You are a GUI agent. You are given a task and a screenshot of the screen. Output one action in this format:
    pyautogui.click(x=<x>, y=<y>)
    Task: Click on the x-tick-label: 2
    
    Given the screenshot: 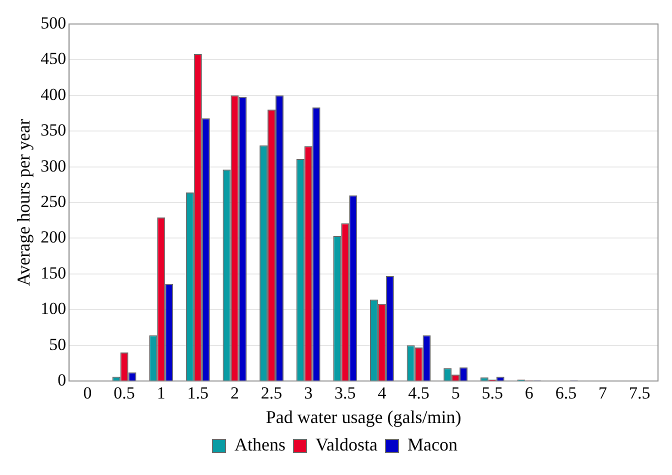 What is the action you would take?
    pyautogui.click(x=234, y=393)
    